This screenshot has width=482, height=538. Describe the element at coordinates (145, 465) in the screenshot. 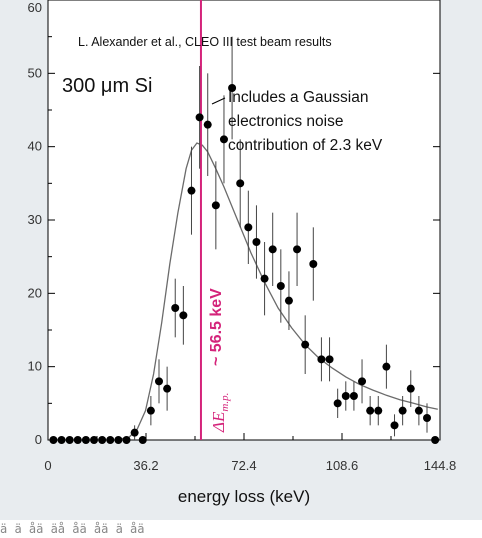

I see `x-tick-label: 36.2` at that location.